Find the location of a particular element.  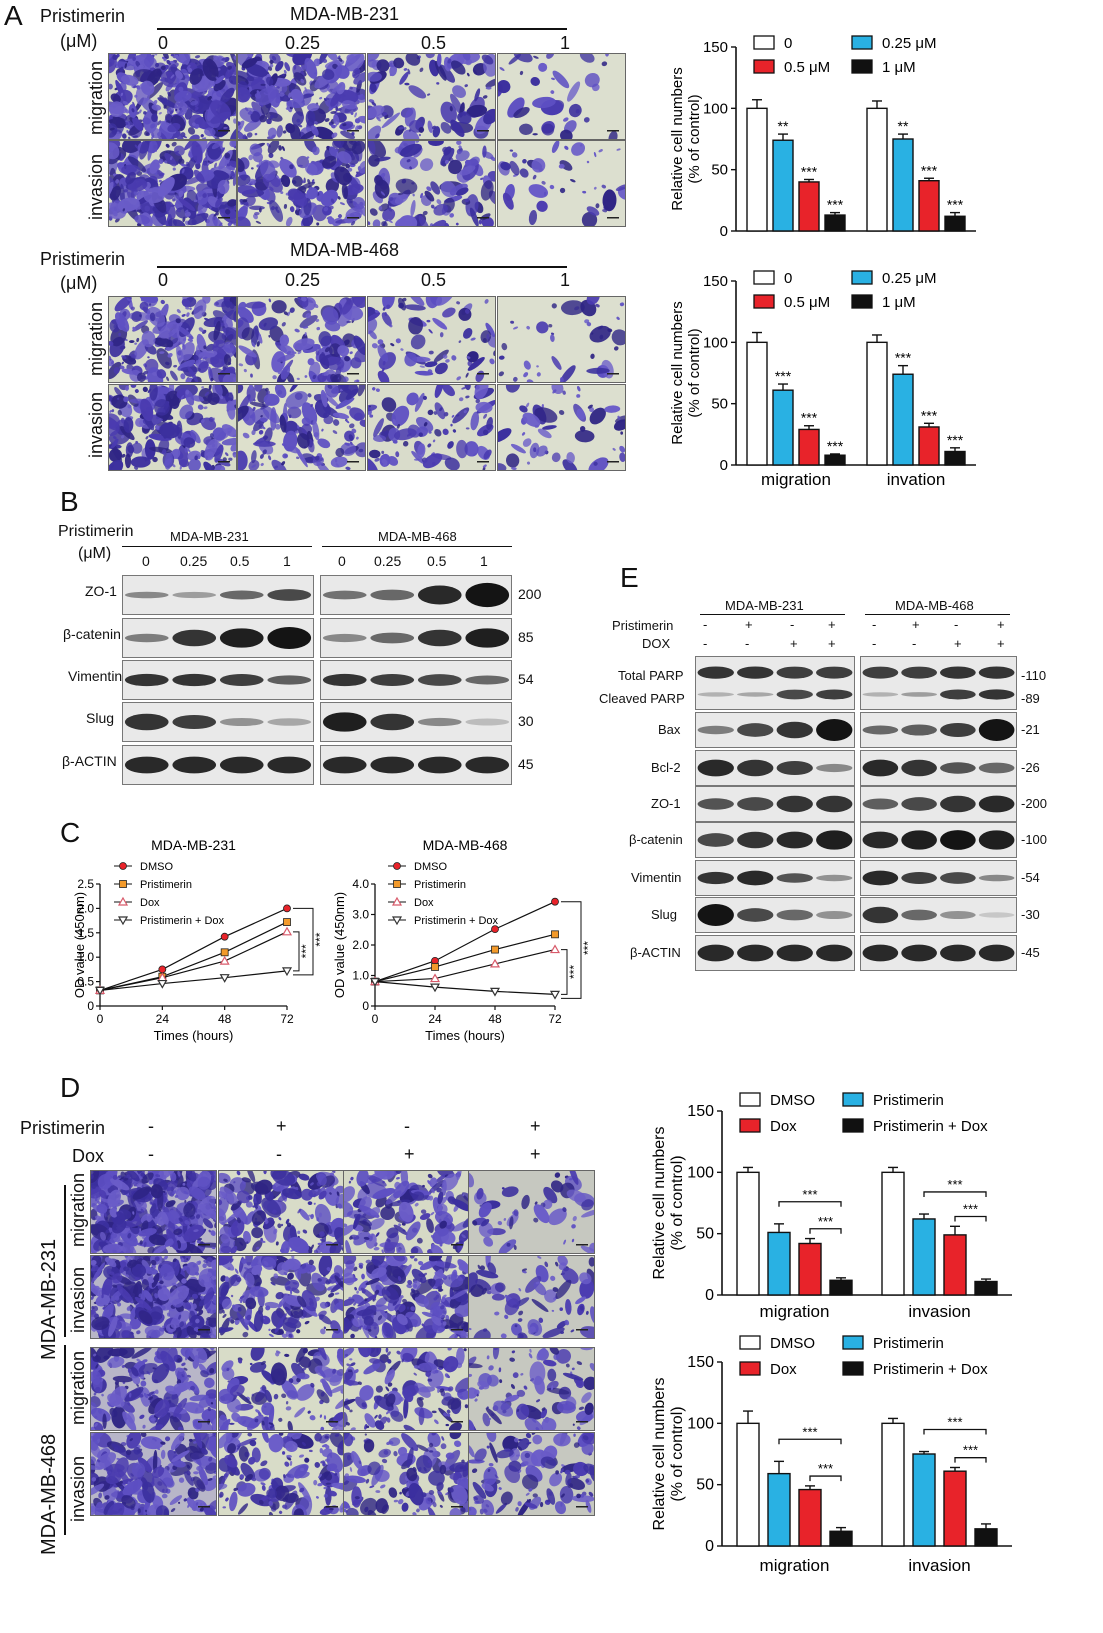

b-unit-label: (μM) is located at coordinates (95, 553).